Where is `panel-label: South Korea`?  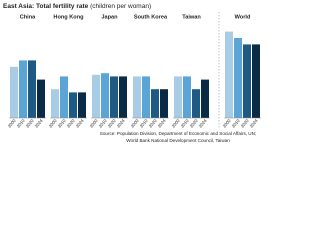
panel-label: South Korea is located at coordinates (151, 17).